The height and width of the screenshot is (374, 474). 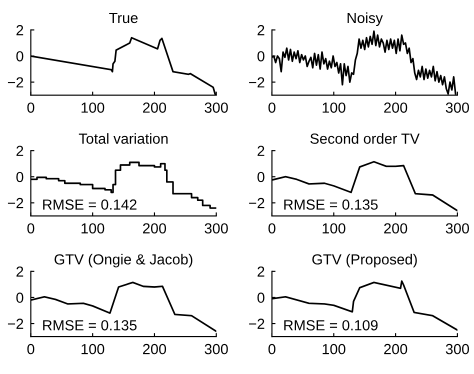 I want to click on annotation: RMSE = 0.142, so click(x=89, y=204).